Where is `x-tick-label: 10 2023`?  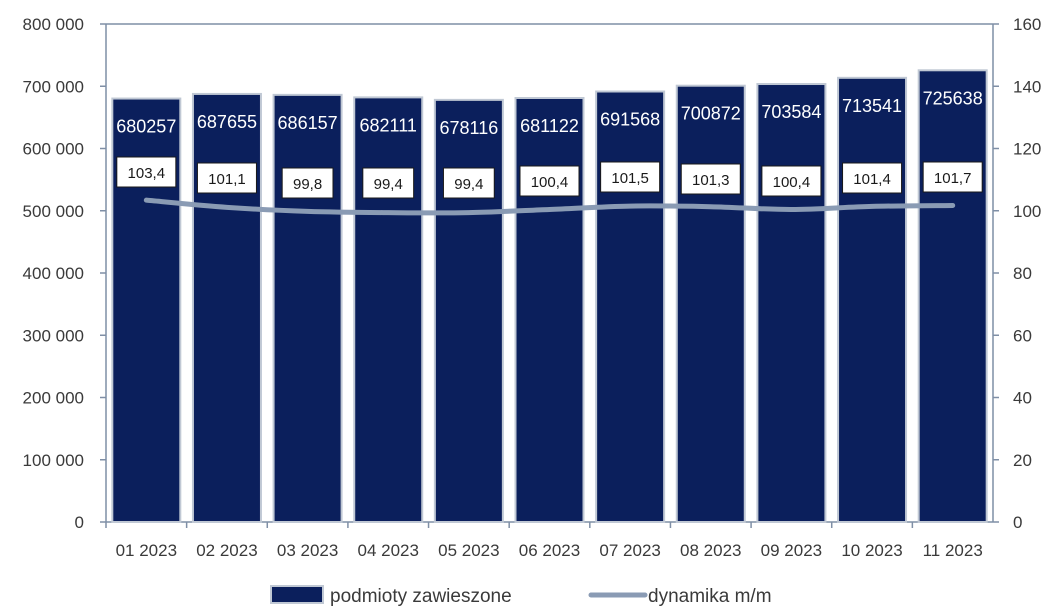 x-tick-label: 10 2023 is located at coordinates (871, 550).